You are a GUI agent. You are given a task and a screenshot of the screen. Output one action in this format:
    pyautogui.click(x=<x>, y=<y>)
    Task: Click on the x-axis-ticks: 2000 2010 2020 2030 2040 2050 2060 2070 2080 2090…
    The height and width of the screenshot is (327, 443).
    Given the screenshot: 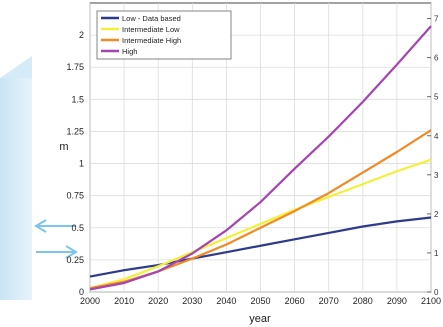 What is the action you would take?
    pyautogui.click(x=260, y=301)
    